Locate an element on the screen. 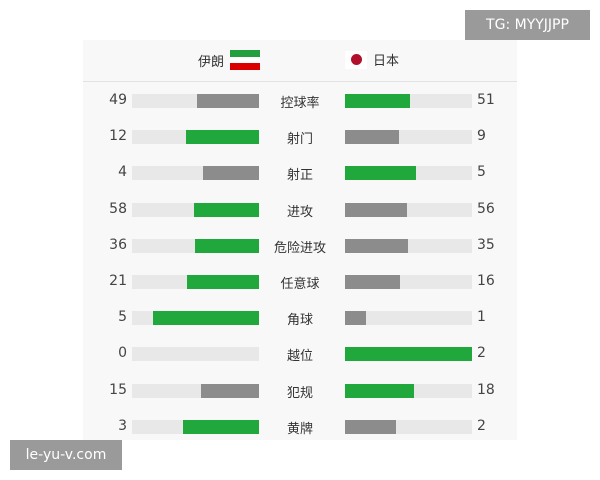 Image resolution: width=600 pixels, height=480 pixels. stat-label: 射门 is located at coordinates (299, 140).